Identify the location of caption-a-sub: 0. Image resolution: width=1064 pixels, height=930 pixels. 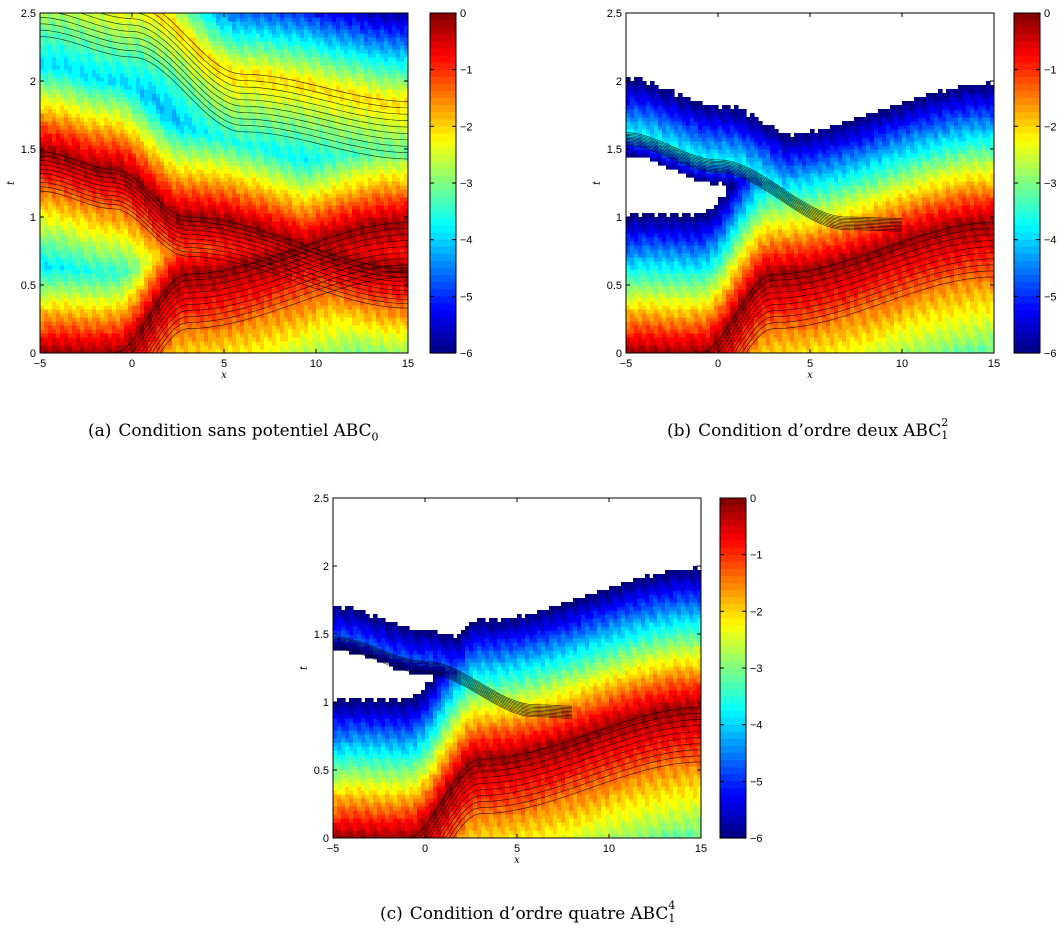
(375, 437).